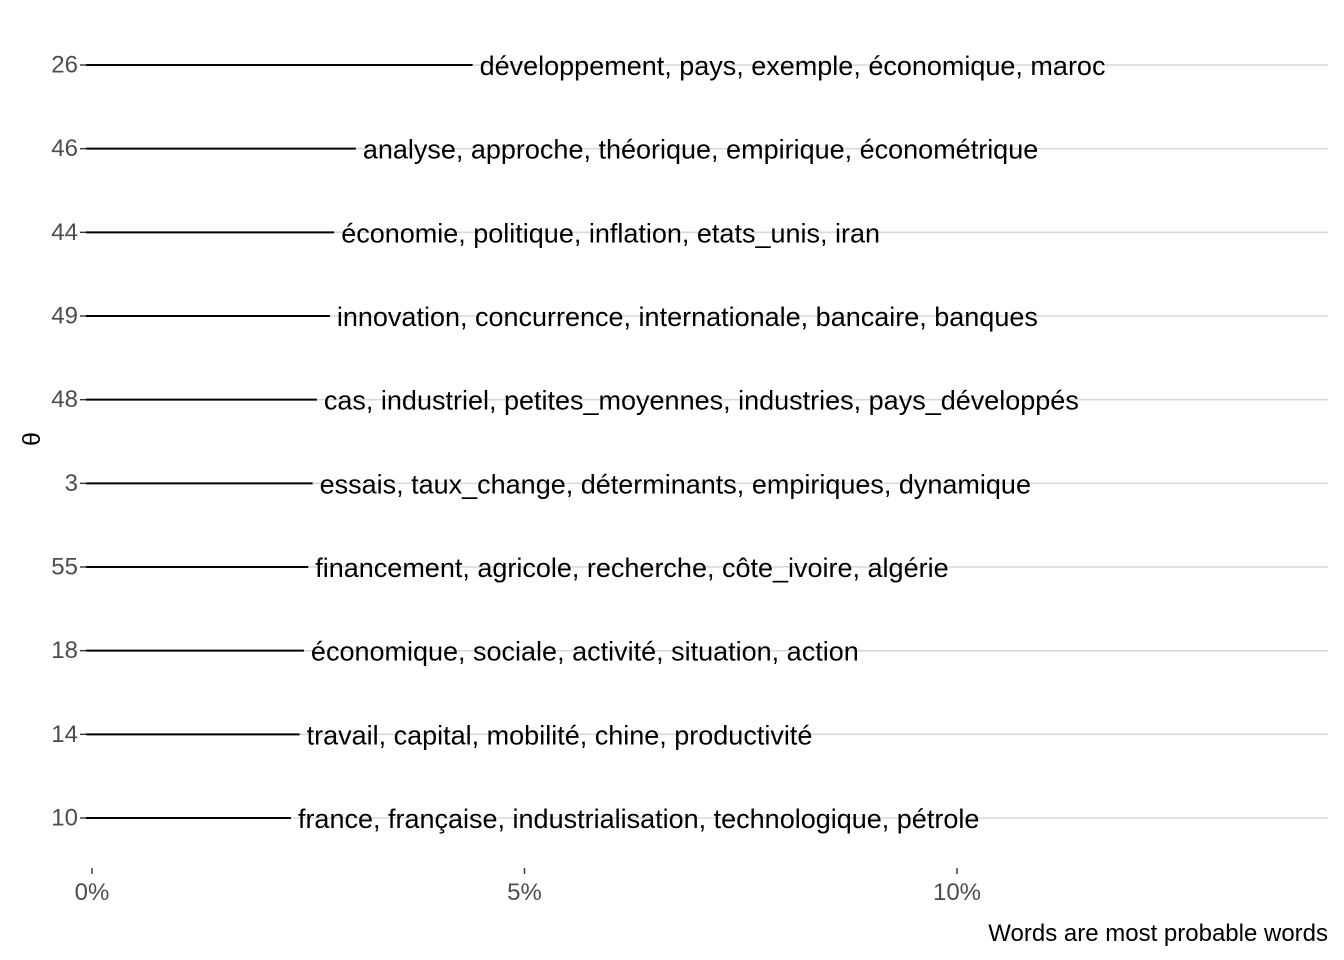 The height and width of the screenshot is (960, 1344). Describe the element at coordinates (64, 567) in the screenshot. I see `y-tick-label-55: 55` at that location.